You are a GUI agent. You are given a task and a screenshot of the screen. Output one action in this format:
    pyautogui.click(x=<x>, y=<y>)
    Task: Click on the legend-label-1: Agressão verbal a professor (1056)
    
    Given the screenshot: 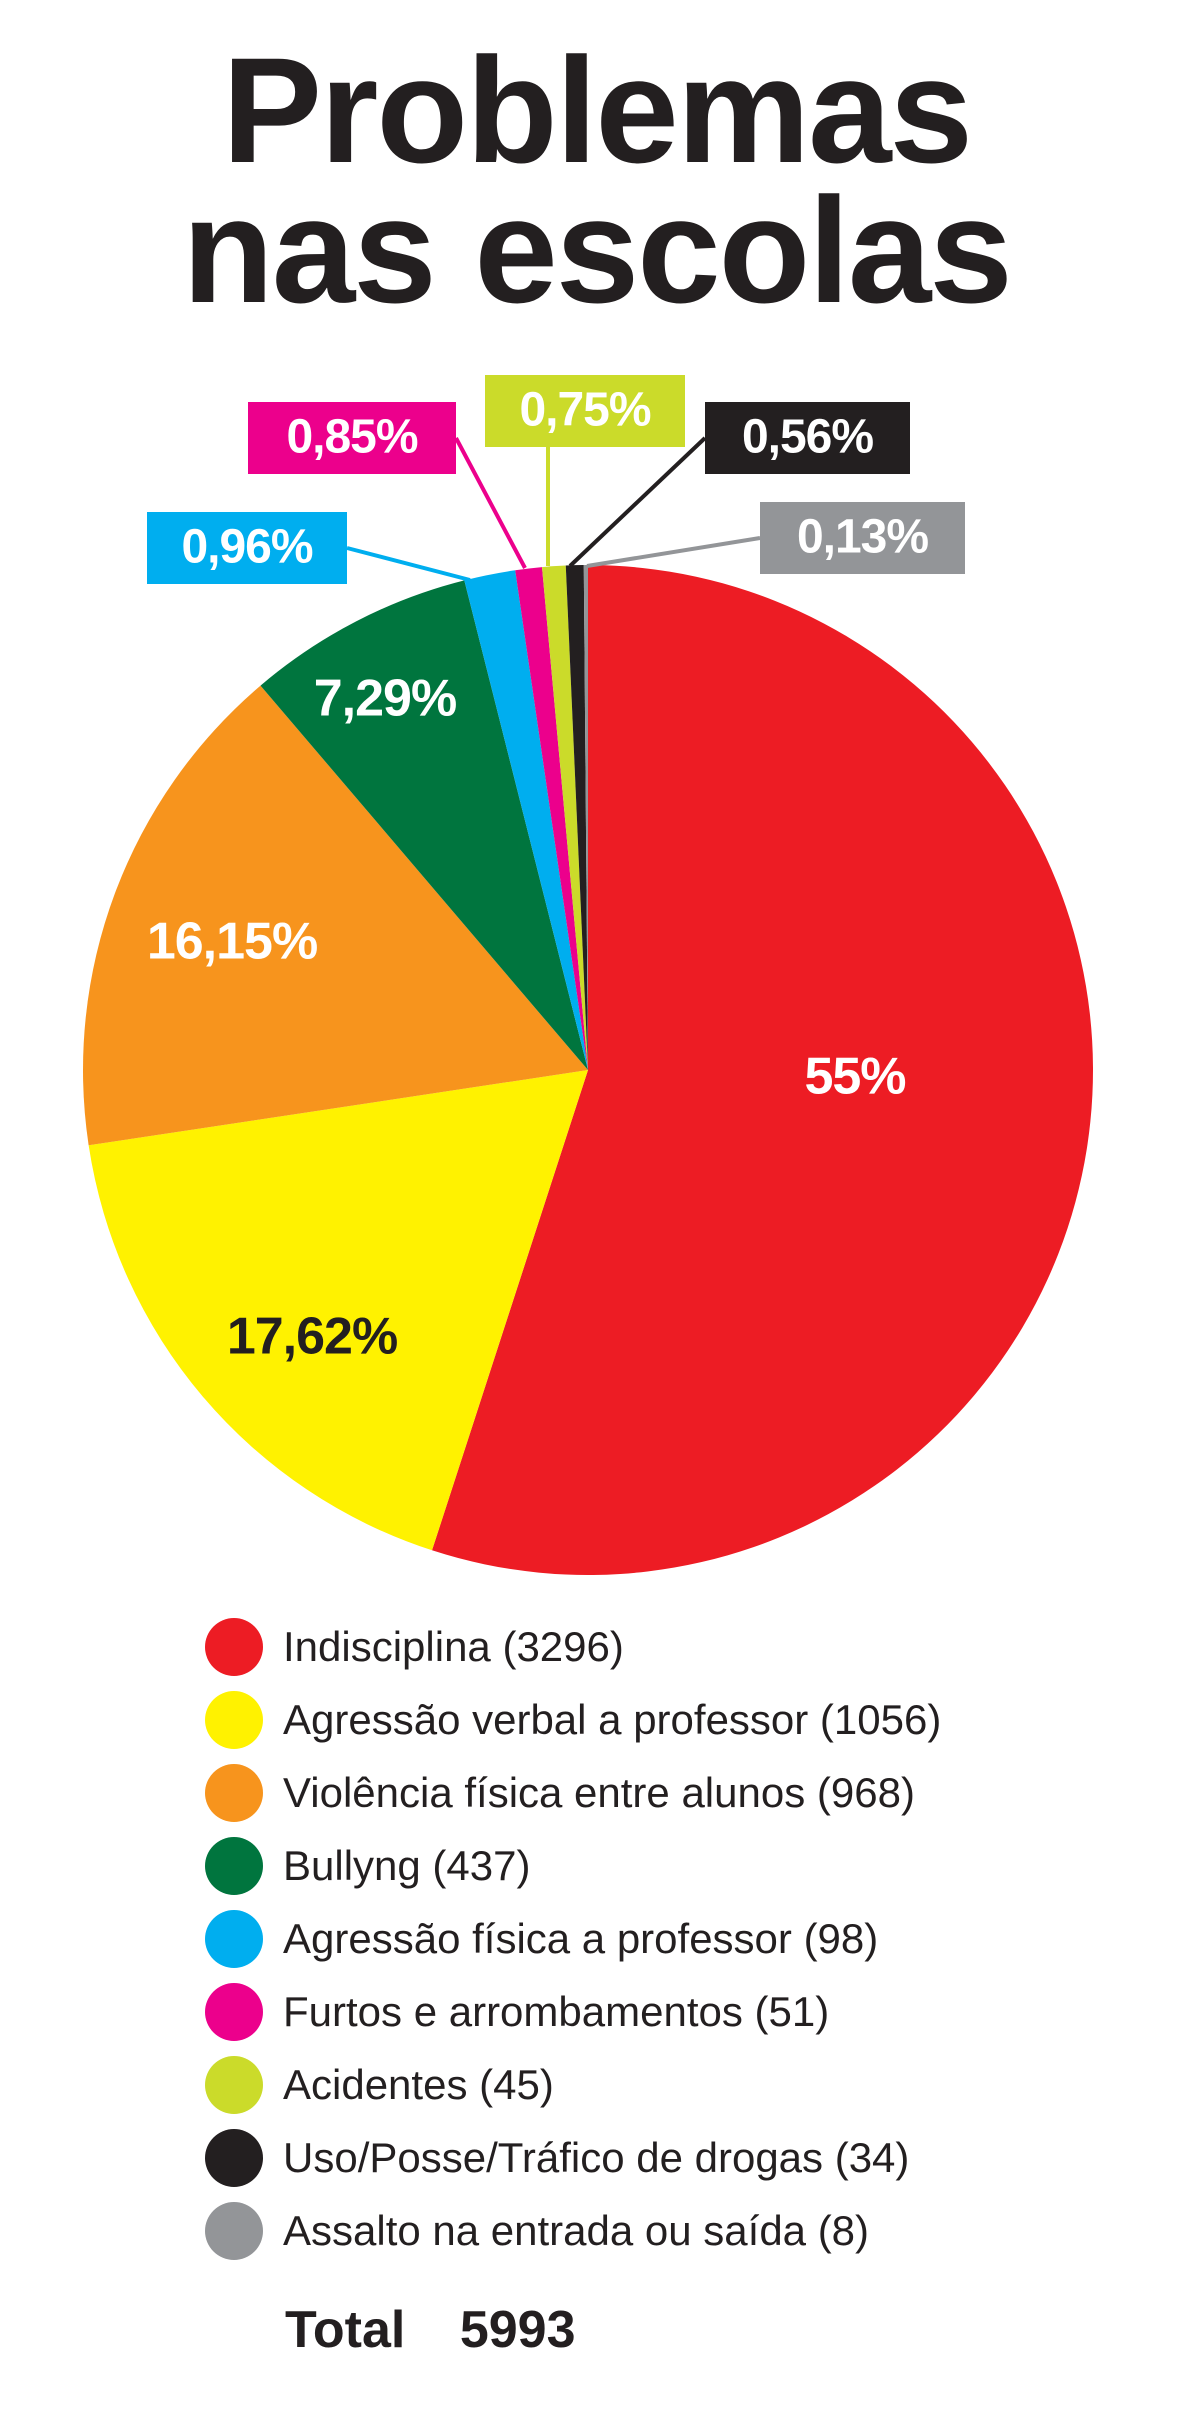 What is the action you would take?
    pyautogui.click(x=612, y=1719)
    